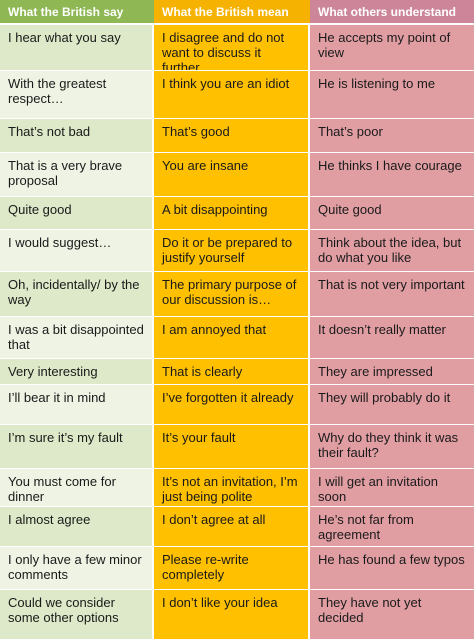 This screenshot has width=474, height=640. Describe the element at coordinates (232, 372) in the screenshot. I see `cell-british-mean: That is clearly nonsense` at that location.